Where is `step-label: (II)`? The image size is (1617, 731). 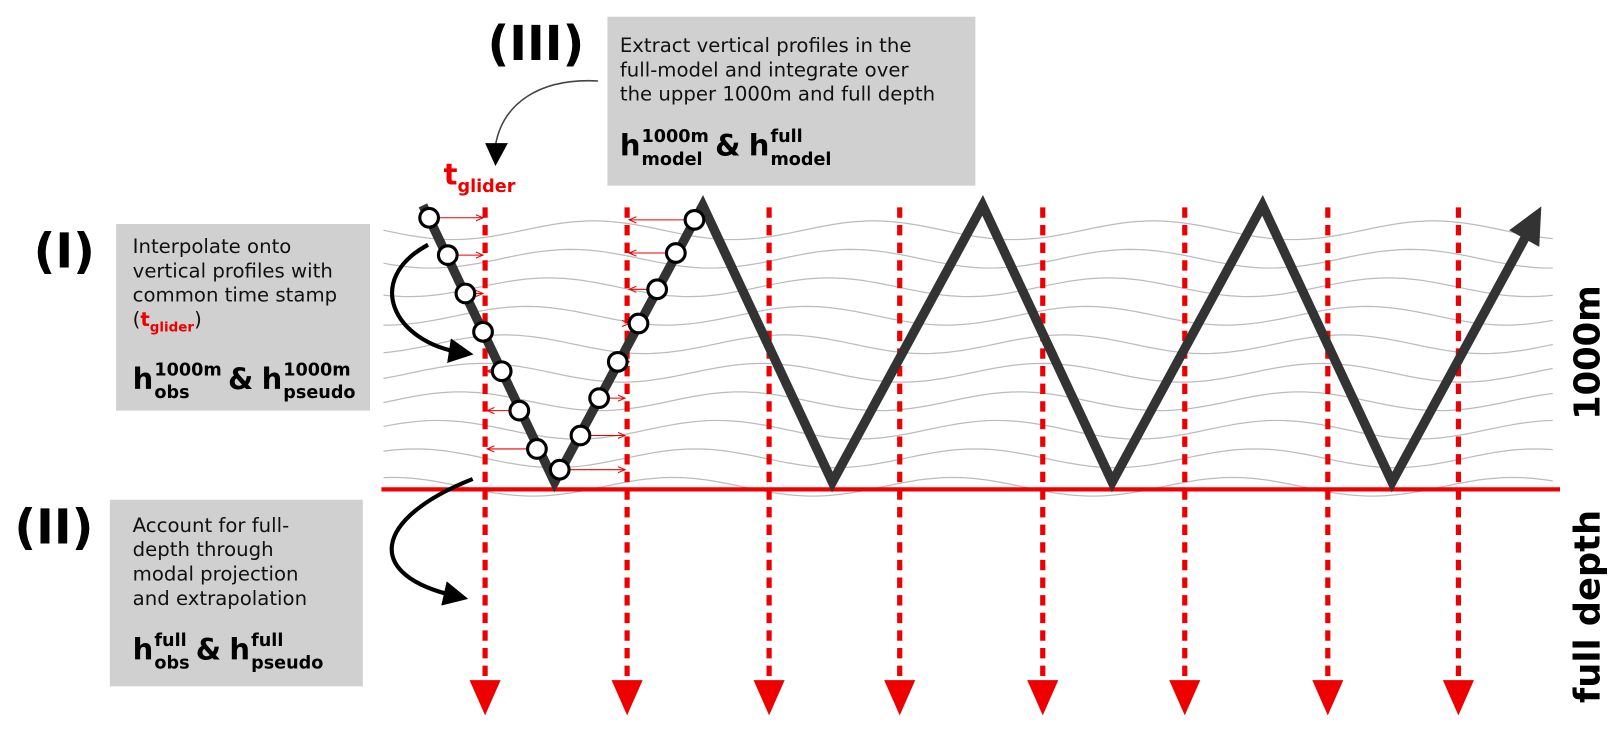
step-label: (II) is located at coordinates (53, 527).